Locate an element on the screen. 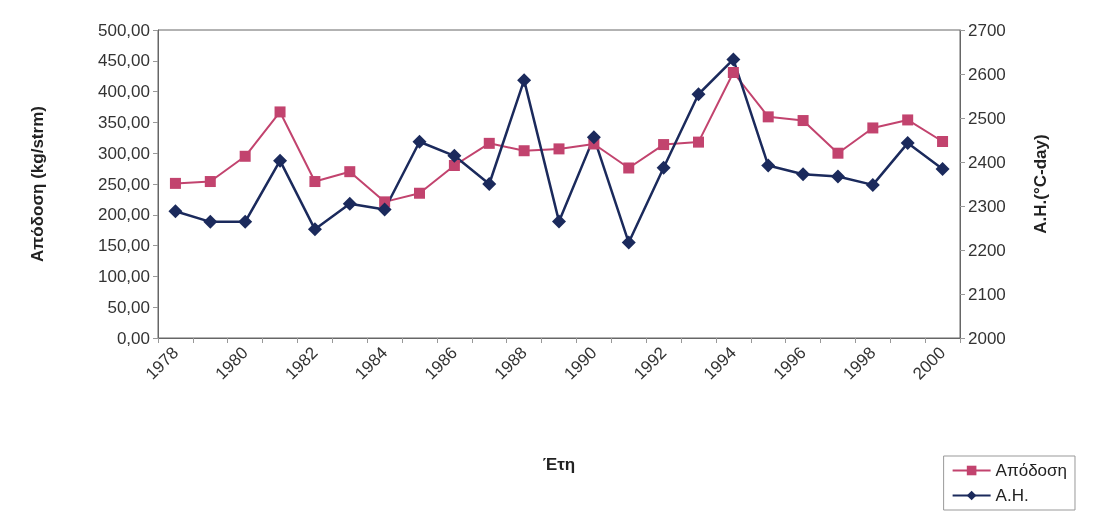 The width and height of the screenshot is (1095, 522). y-tick-label: 350,00 is located at coordinates (124, 122).